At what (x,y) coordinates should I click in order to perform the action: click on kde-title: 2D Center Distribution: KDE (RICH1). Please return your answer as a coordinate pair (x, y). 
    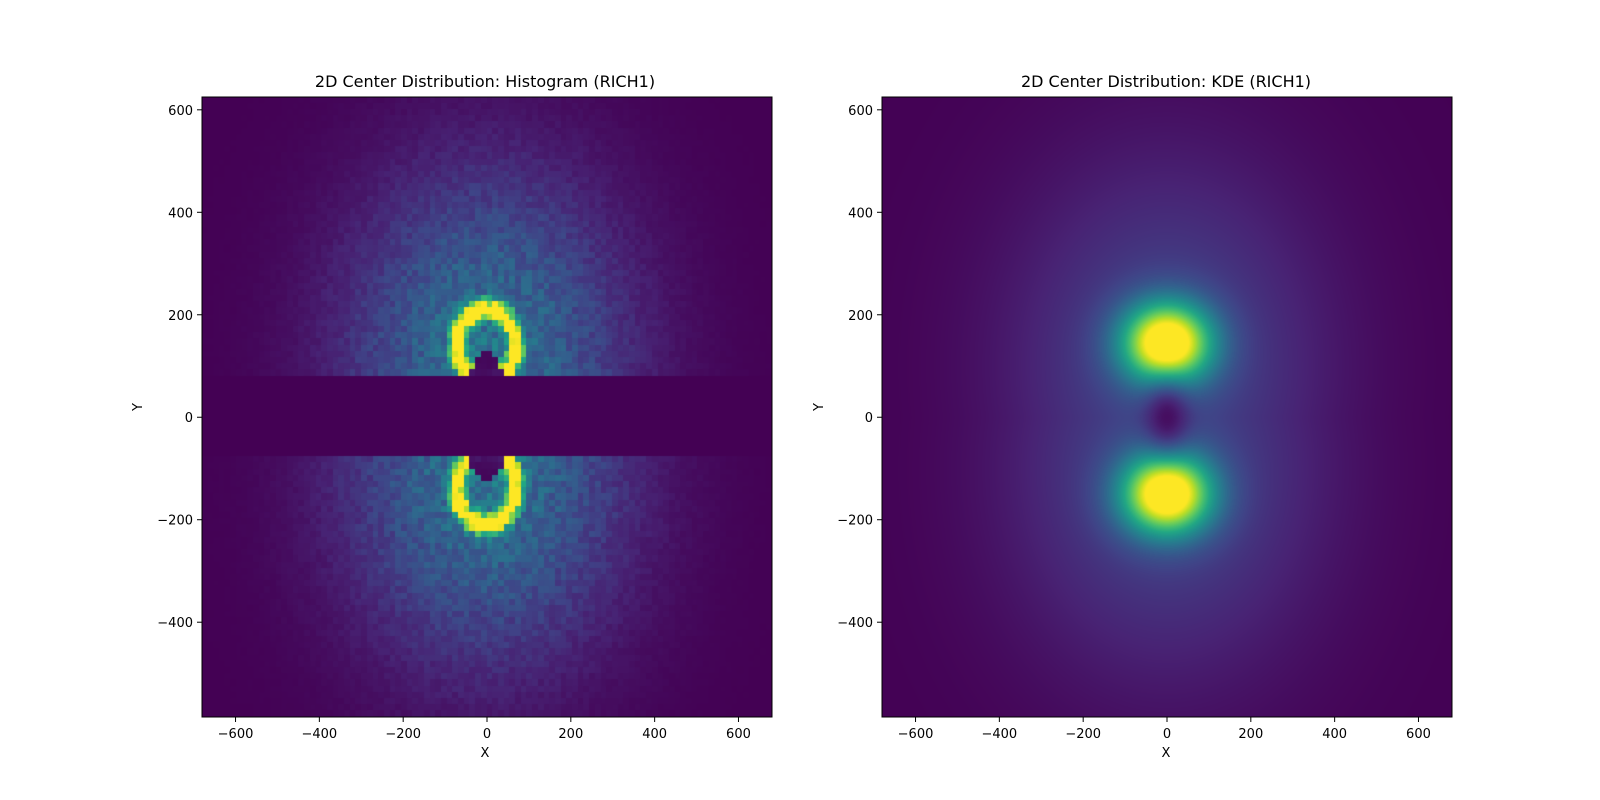
    Looking at the image, I should click on (1166, 81).